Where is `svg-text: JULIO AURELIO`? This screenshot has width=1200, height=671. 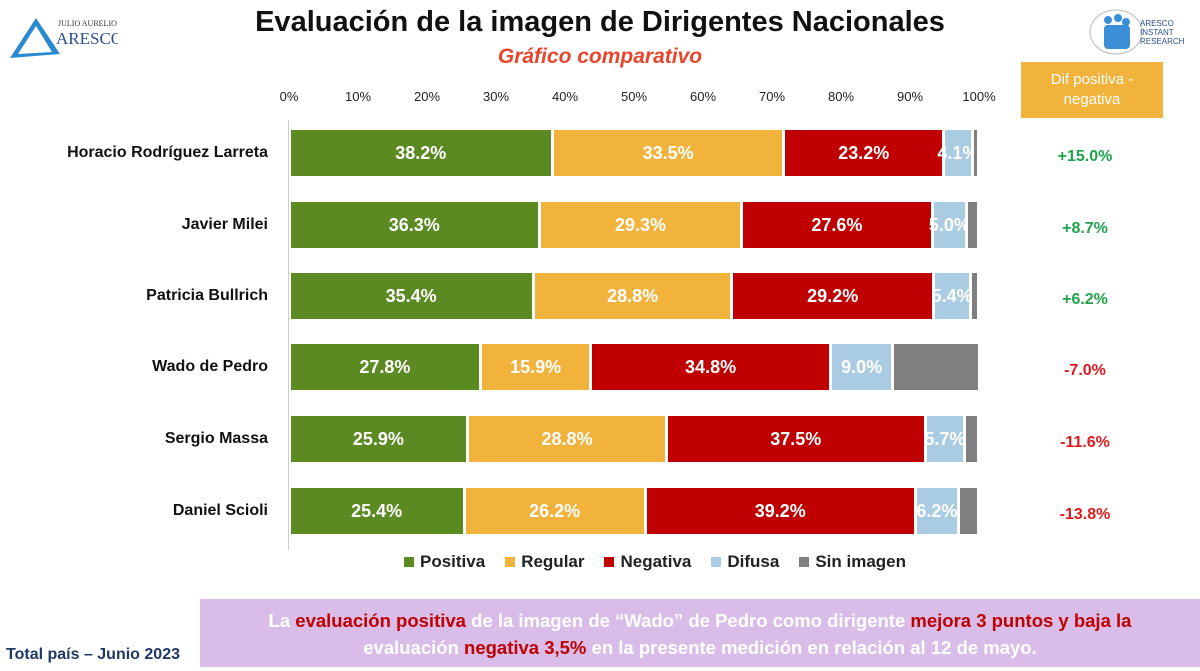
svg-text: JULIO AURELIO is located at coordinates (87, 23).